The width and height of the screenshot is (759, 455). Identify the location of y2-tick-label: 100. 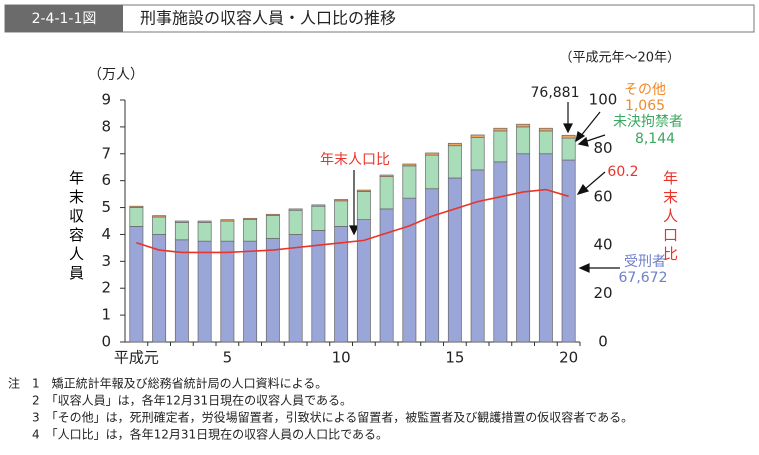
(603, 100).